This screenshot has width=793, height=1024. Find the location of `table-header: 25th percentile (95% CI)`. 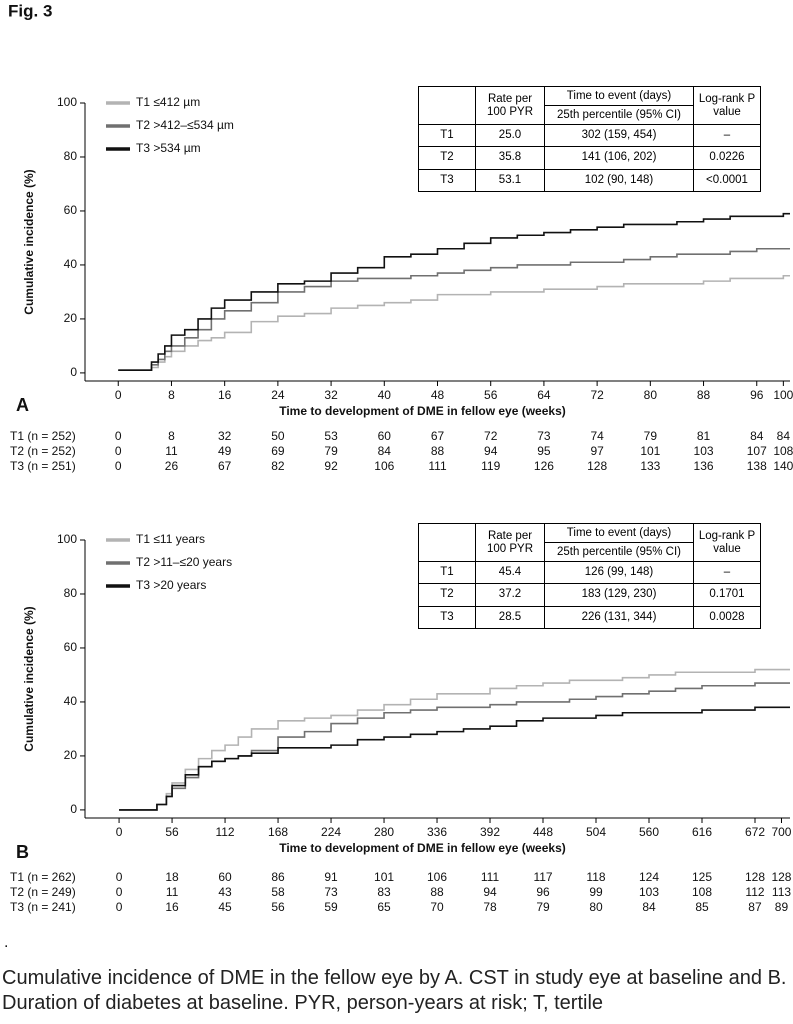

table-header: 25th percentile (95% CI) is located at coordinates (619, 115).